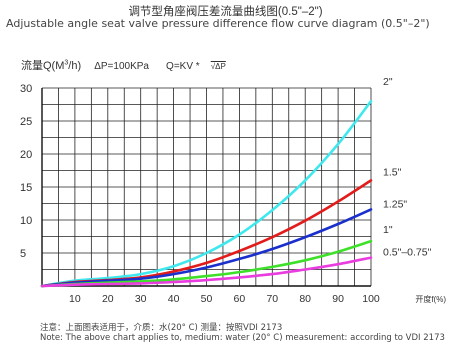 The image size is (451, 347). I want to click on y-tick-label: 20, so click(26, 155).